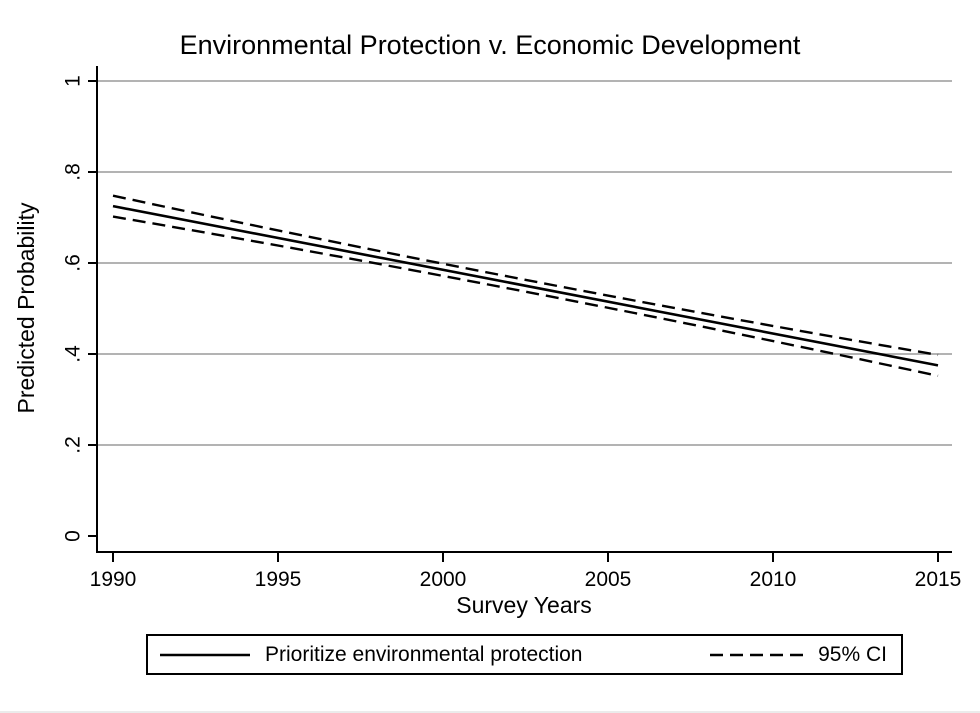 The width and height of the screenshot is (980, 713). Describe the element at coordinates (524, 605) in the screenshot. I see `x-axis-title: Survey Years` at that location.